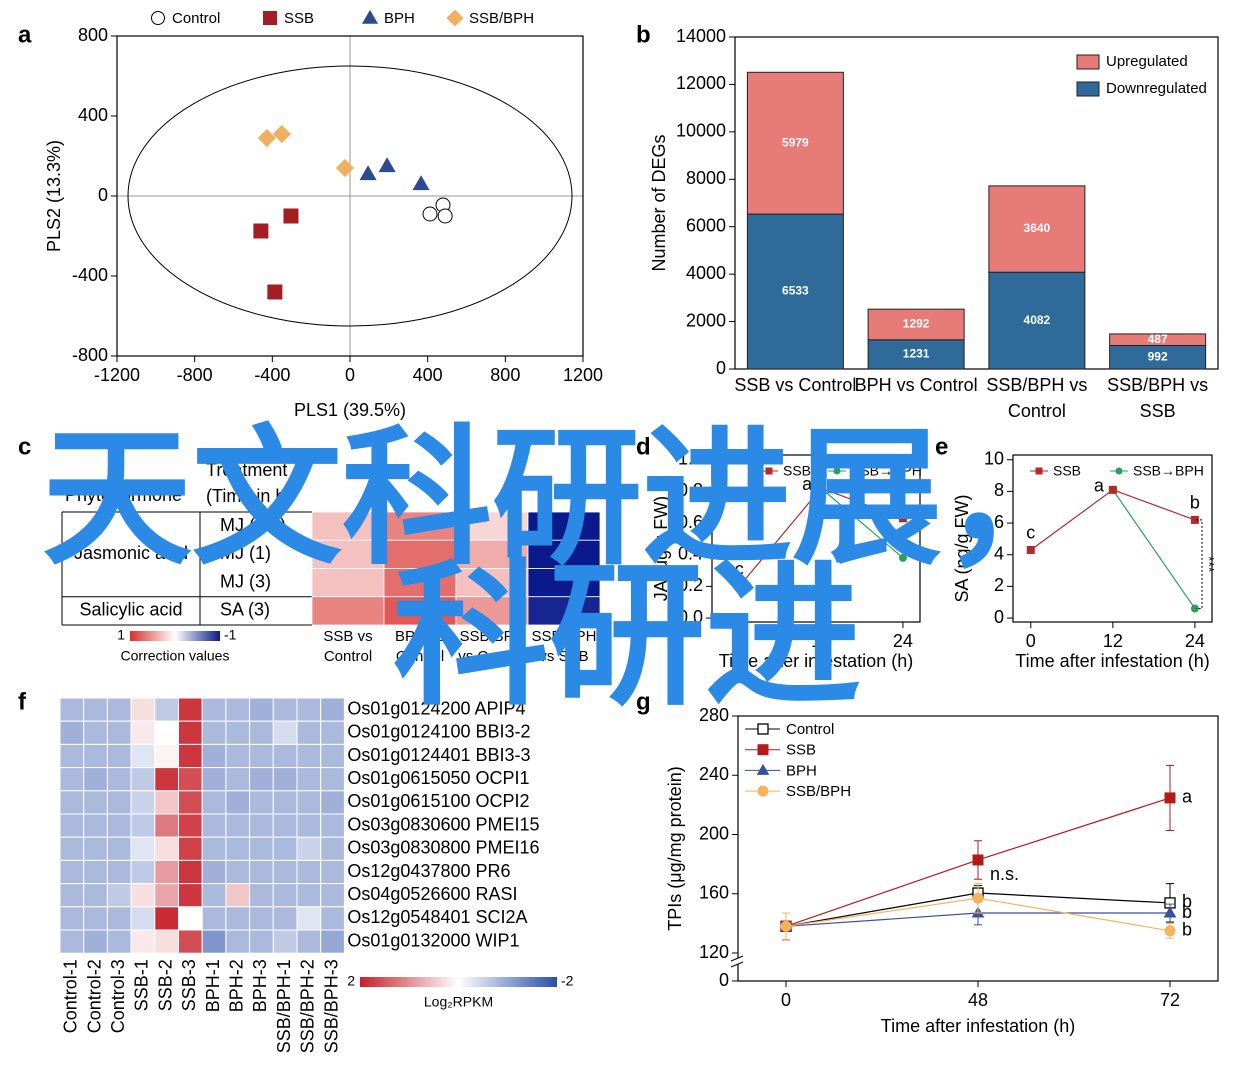 The width and height of the screenshot is (1240, 1083). What do you see at coordinates (249, 483) in the screenshot?
I see `header-label: Treatment (Time in h)` at bounding box center [249, 483].